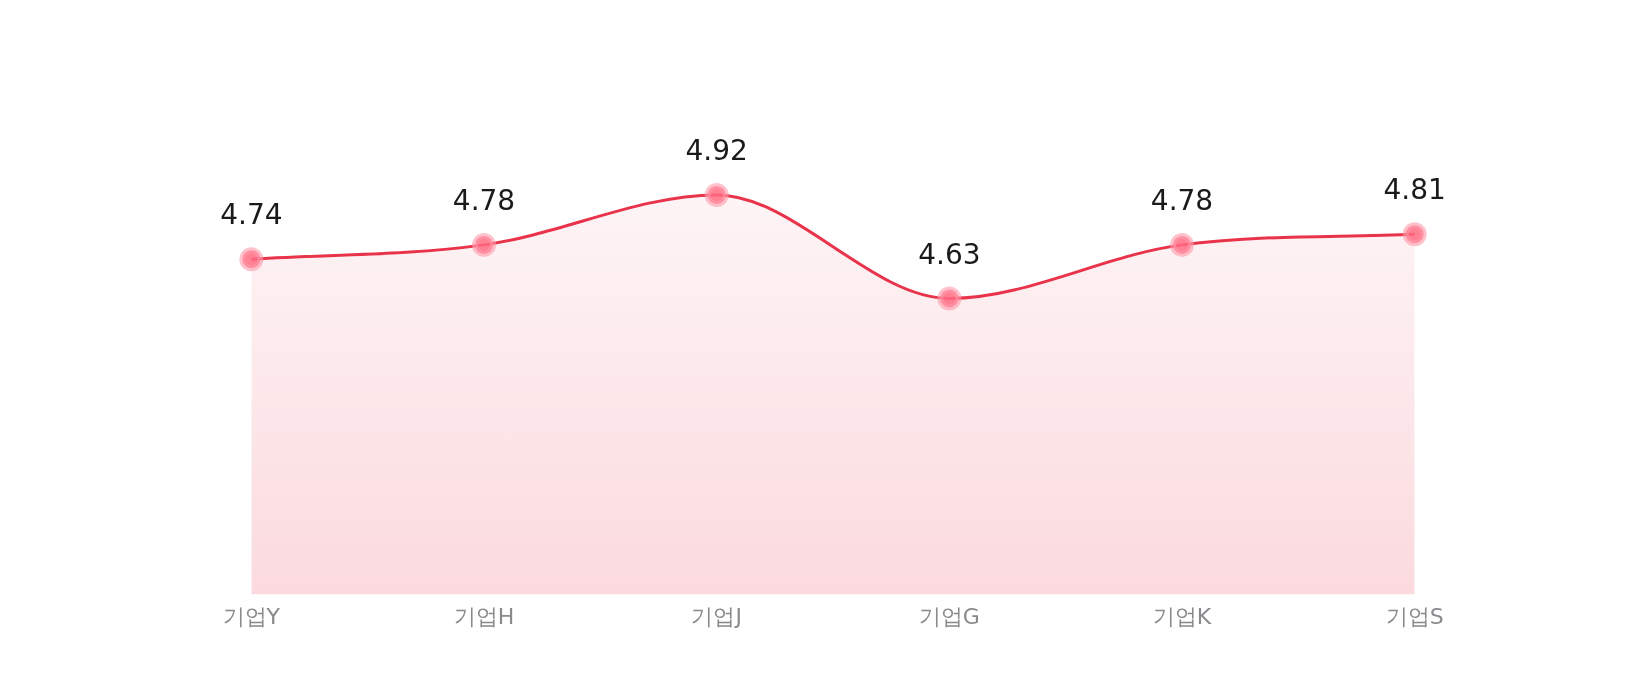 The image size is (1640, 691). Describe the element at coordinates (716, 151) in the screenshot. I see `data-label: 4.92` at that location.